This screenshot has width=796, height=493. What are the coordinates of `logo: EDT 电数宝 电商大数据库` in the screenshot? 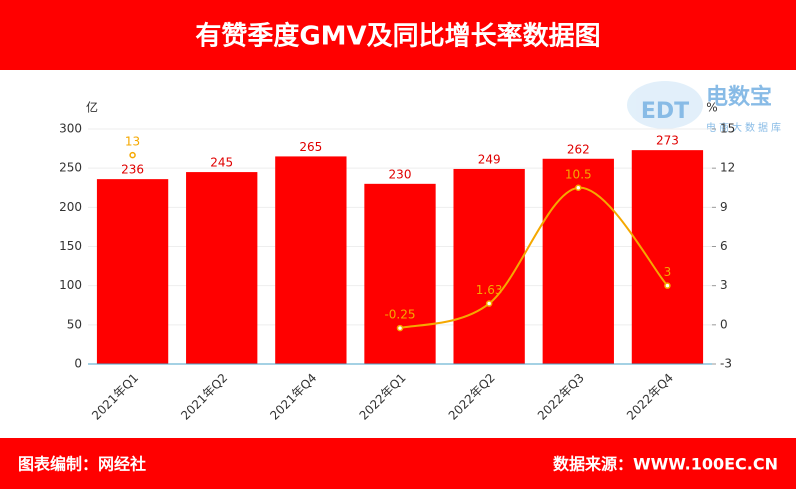 It's located at (705, 107).